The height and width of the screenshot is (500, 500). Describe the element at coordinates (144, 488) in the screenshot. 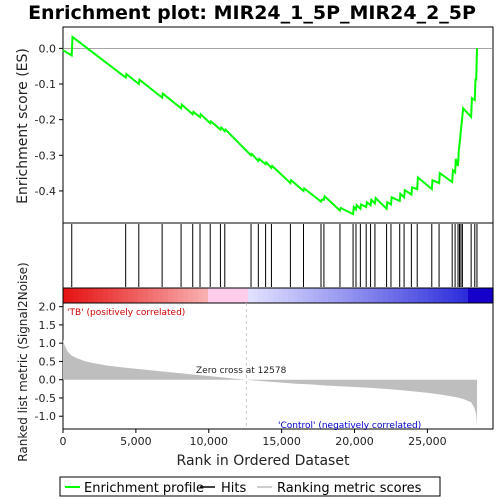

I see `legend-label-es: Enrichment profile` at that location.